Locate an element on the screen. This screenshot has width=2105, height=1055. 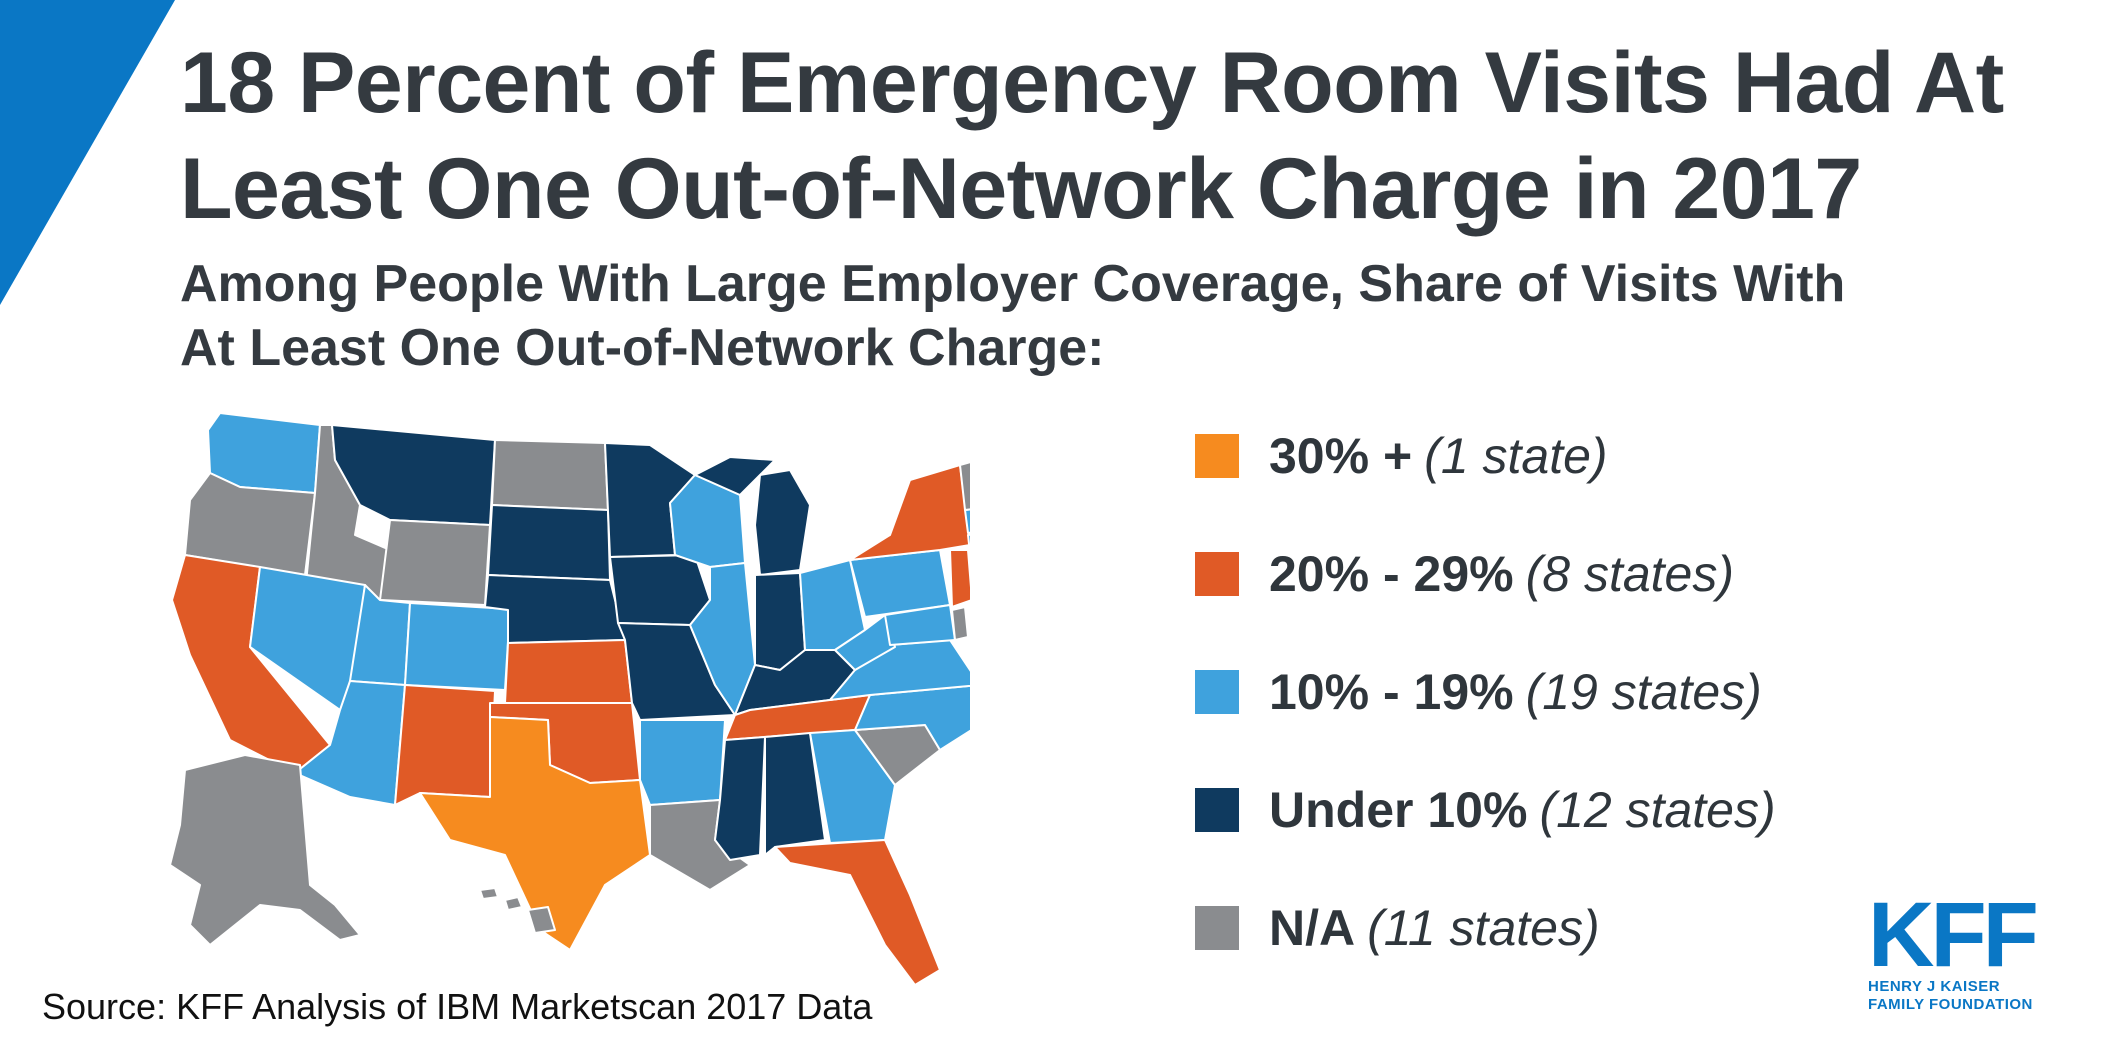
legend-note: (1 state) is located at coordinates (1516, 456).